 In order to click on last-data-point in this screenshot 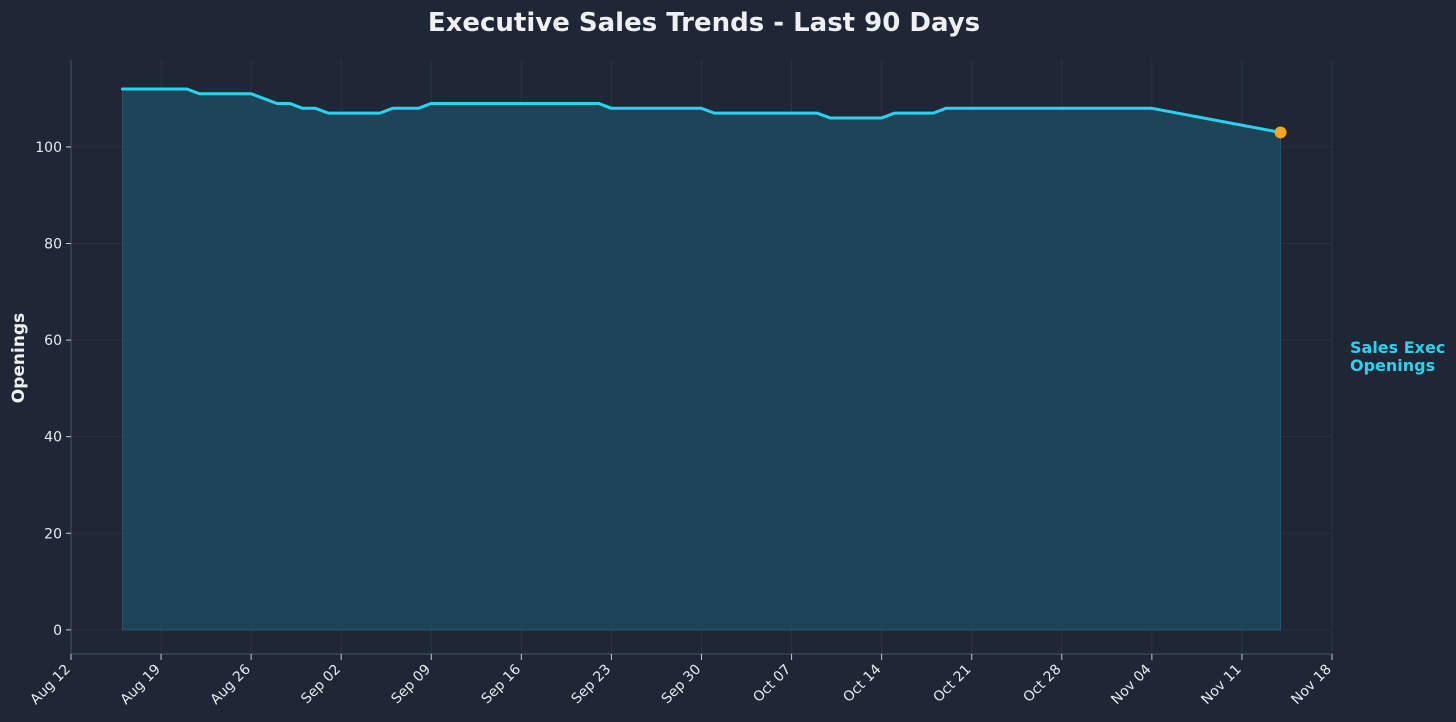, I will do `click(1280, 132)`.